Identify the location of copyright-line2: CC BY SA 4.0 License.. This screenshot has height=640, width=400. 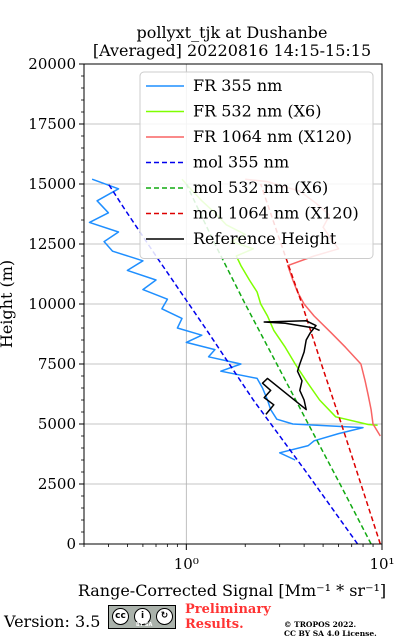
(330, 633).